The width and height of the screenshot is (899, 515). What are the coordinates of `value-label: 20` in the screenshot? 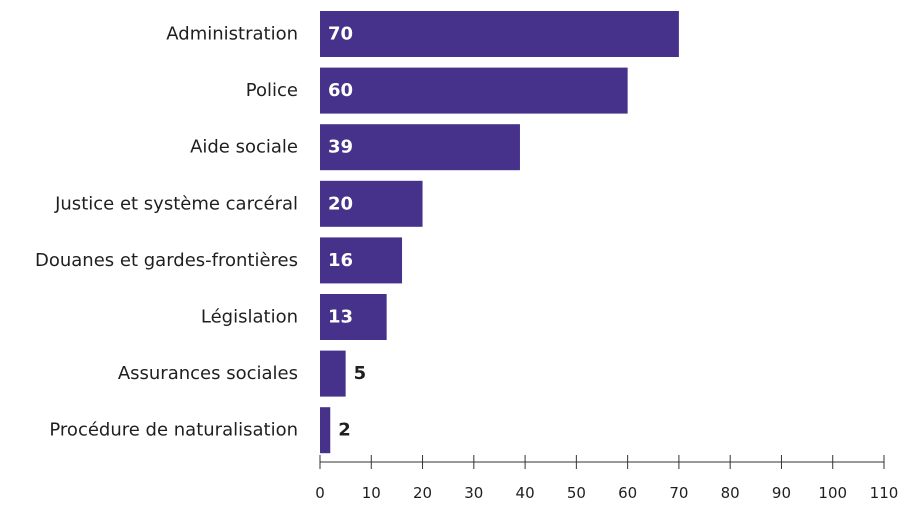 It's located at (340, 203).